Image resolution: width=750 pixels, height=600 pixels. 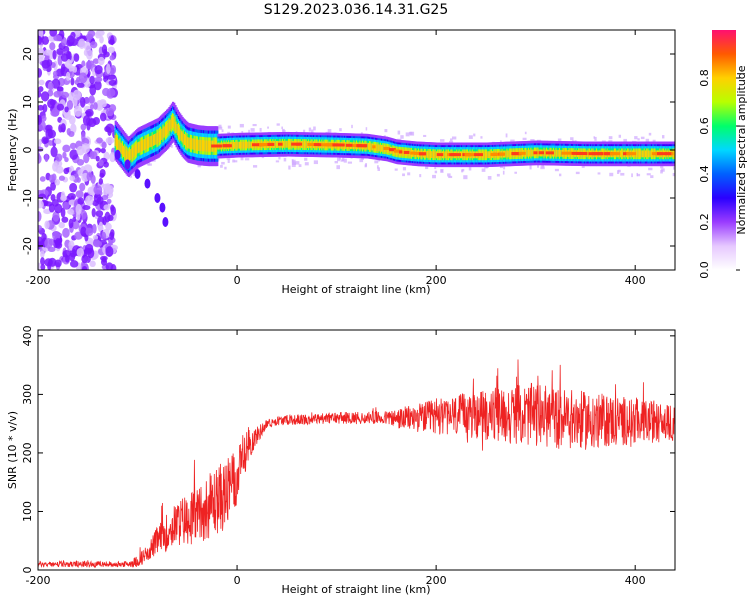 I want to click on chart-title: S129.2023.036.14.31.G25, so click(x=356, y=10).